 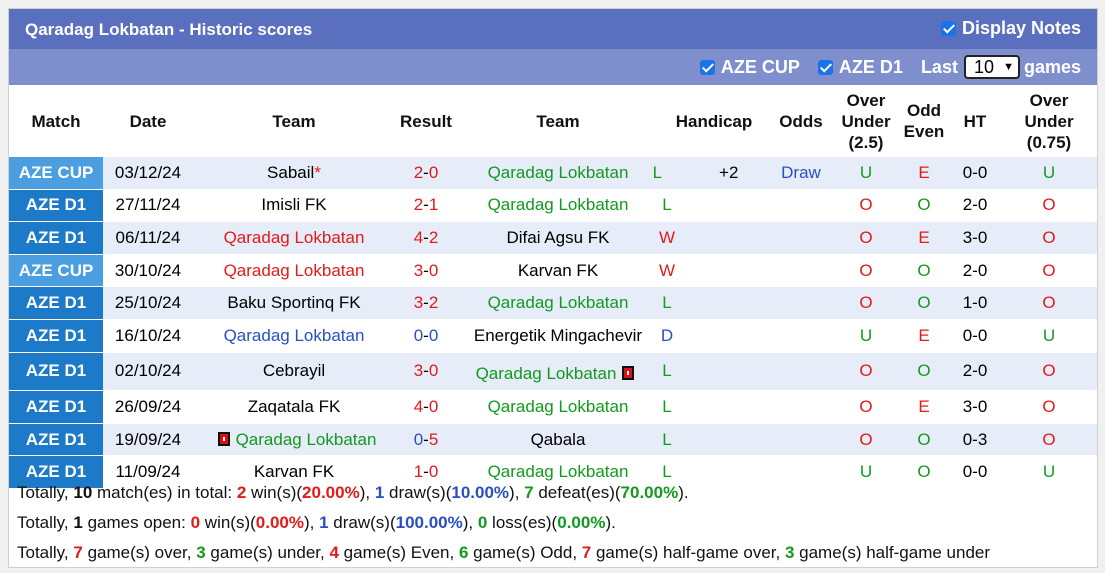 I want to click on home-team-link: Karvan FK, so click(x=294, y=472).